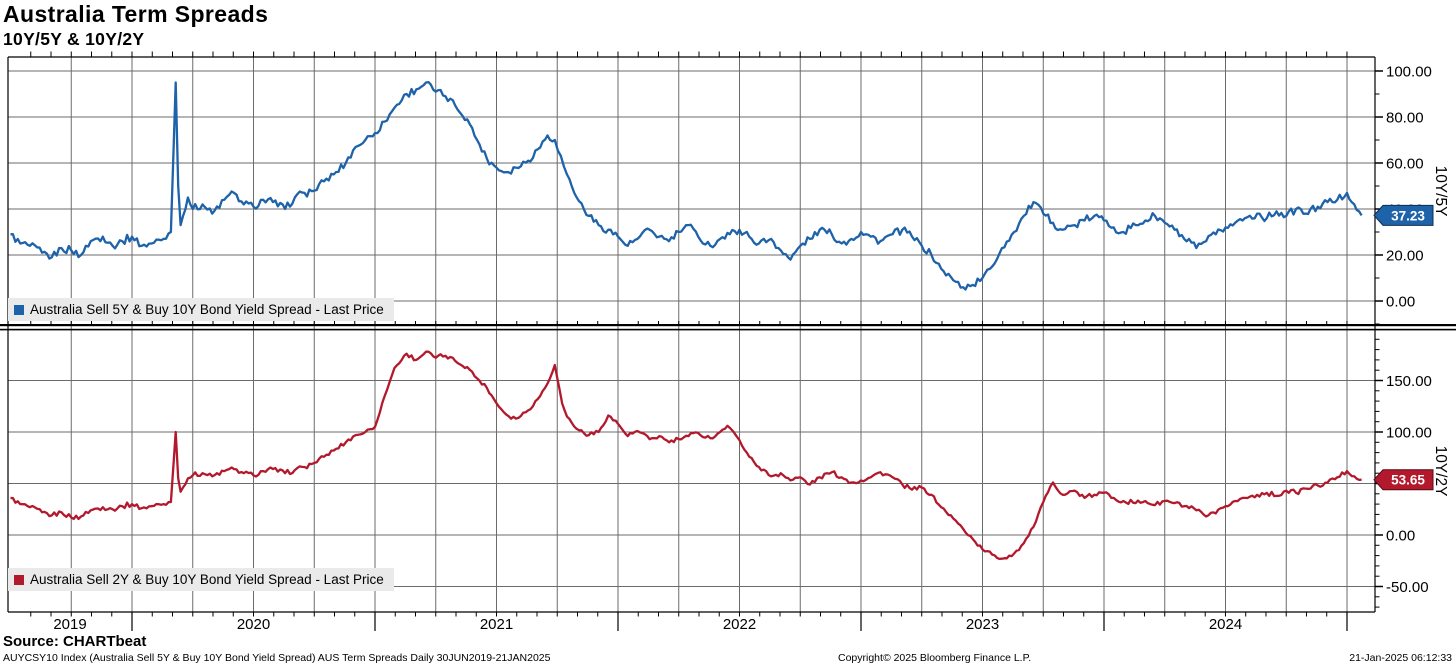  What do you see at coordinates (1400, 658) in the screenshot?
I see `timestamp: 21-Jan-2025 06:12:33` at bounding box center [1400, 658].